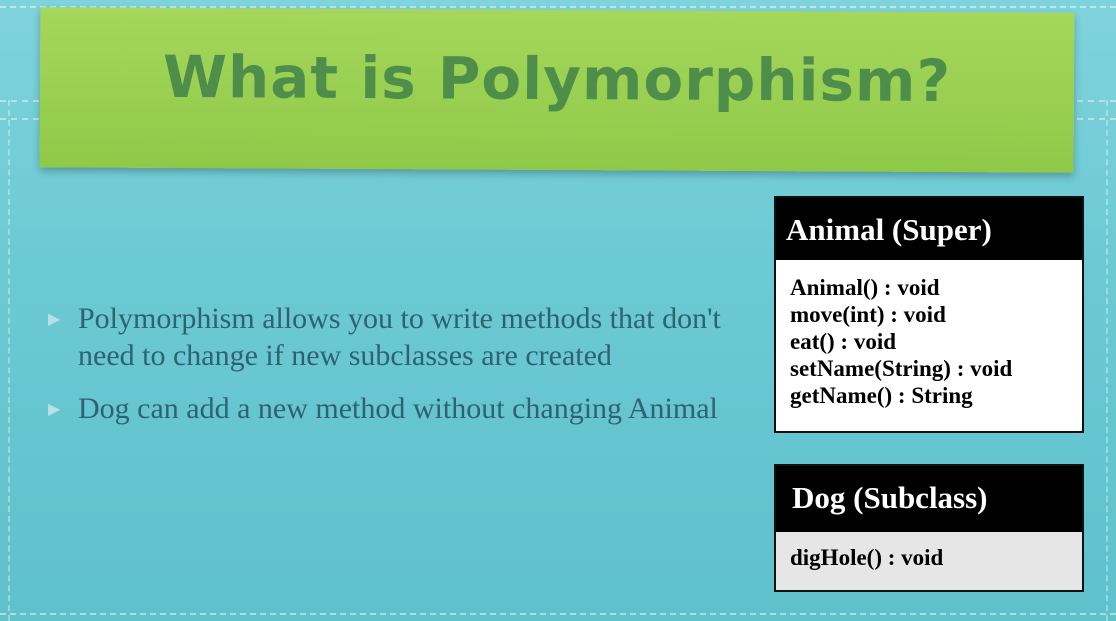  I want to click on stitch-border-left, so click(9, 360).